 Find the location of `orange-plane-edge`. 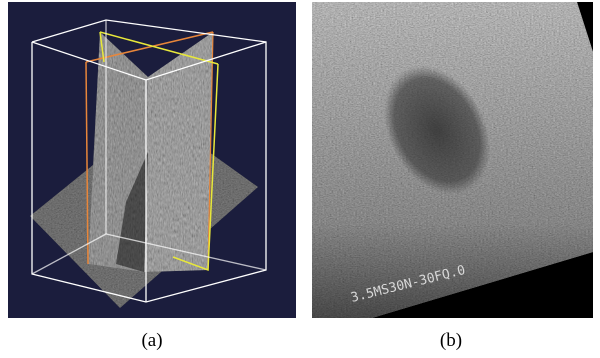

orange-plane-edge is located at coordinates (87, 163).